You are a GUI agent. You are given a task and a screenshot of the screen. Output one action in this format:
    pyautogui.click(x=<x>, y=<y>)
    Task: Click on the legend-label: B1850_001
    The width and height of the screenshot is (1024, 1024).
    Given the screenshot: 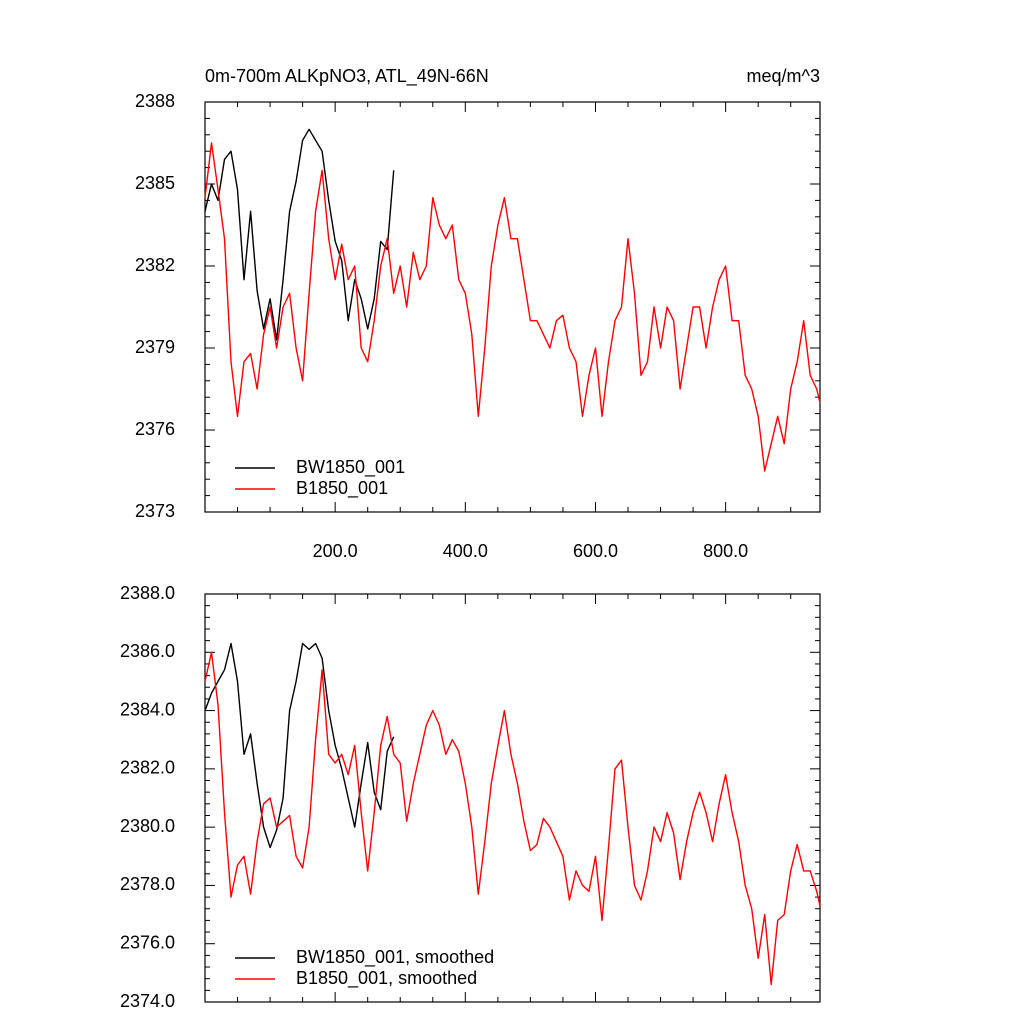 What is the action you would take?
    pyautogui.click(x=342, y=488)
    